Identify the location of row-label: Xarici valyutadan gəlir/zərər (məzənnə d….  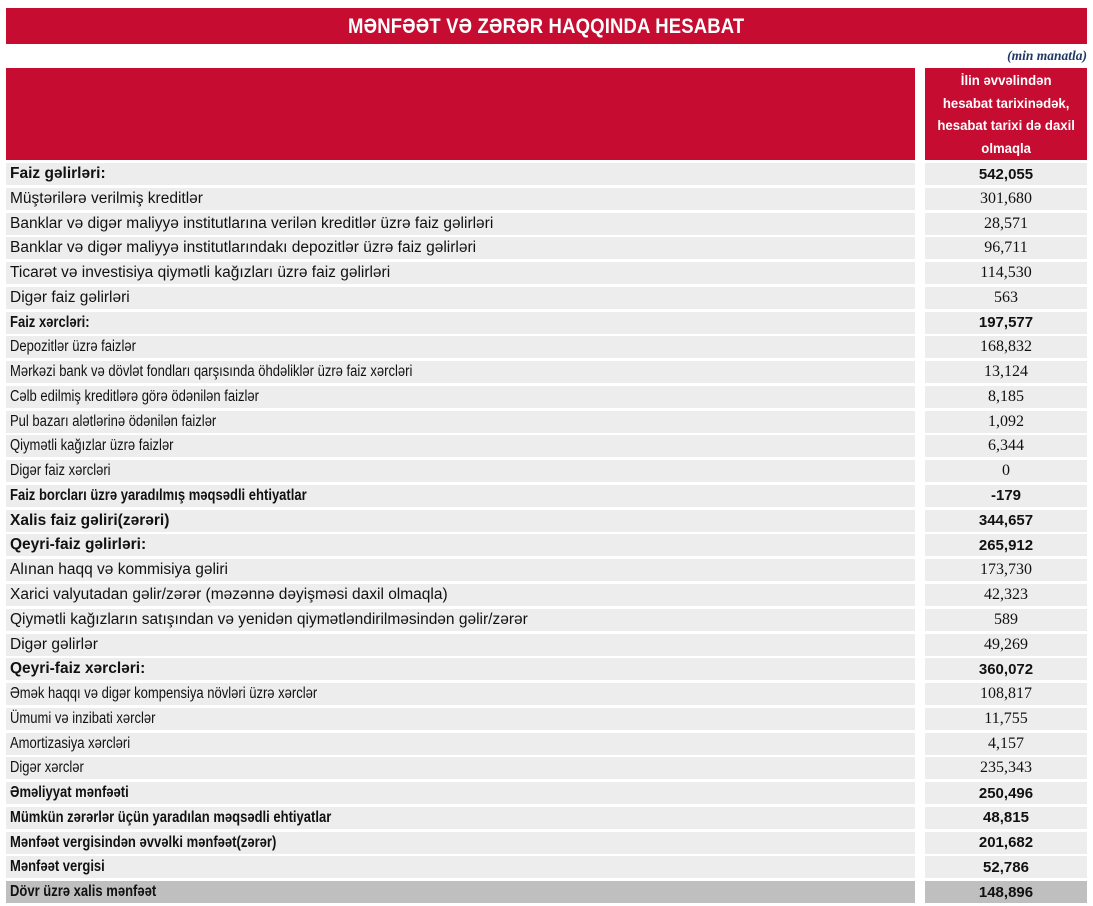
(460, 595).